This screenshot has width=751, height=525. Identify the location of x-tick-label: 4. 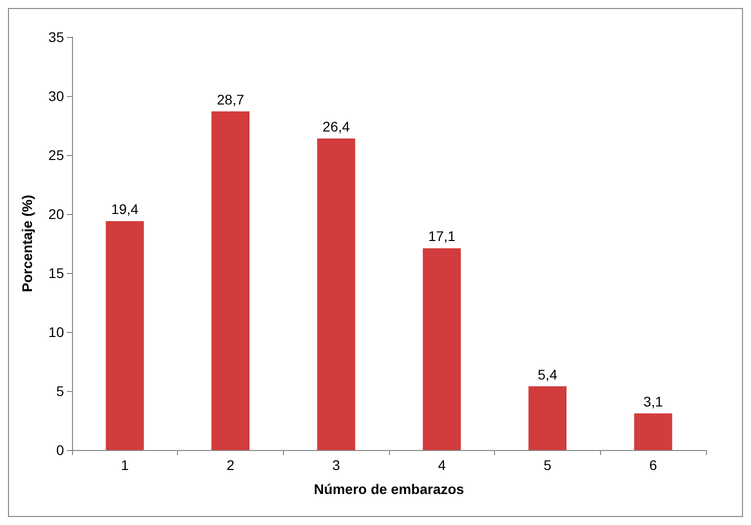
(442, 465).